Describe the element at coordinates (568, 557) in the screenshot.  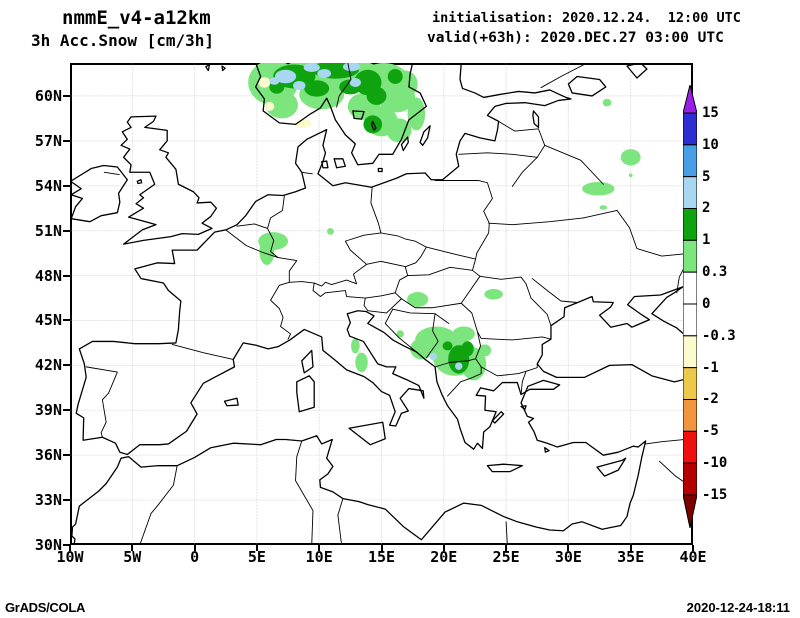
I see `lon-tick-label: 30E` at that location.